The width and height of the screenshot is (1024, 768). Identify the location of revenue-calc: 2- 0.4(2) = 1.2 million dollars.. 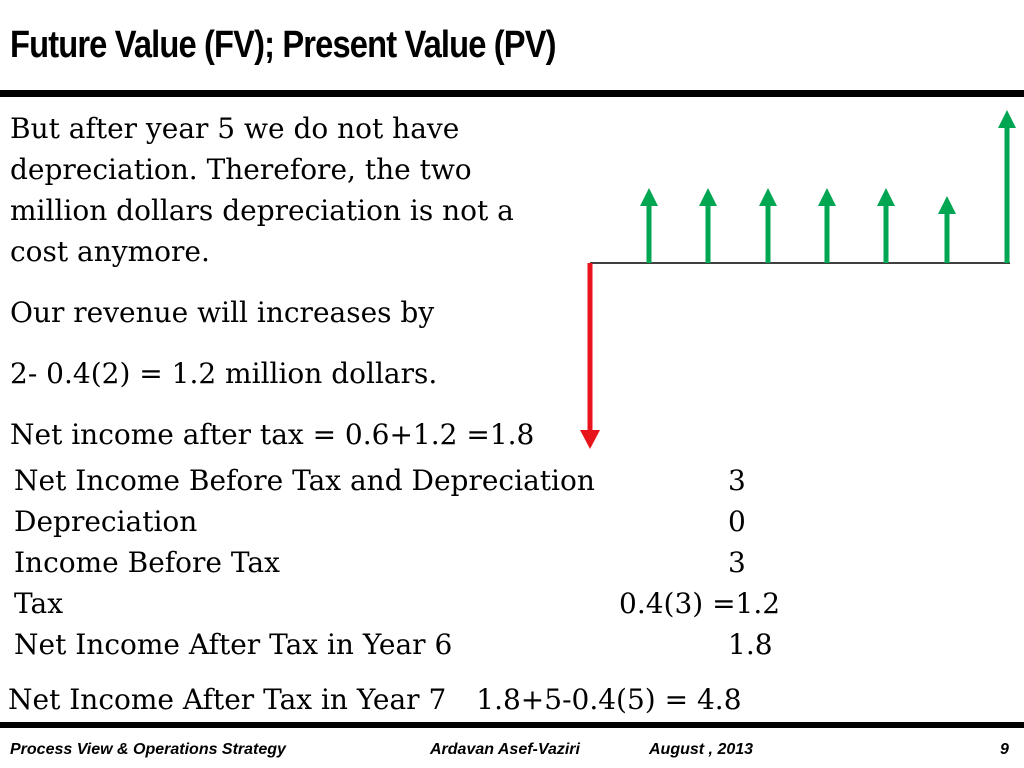
(224, 373).